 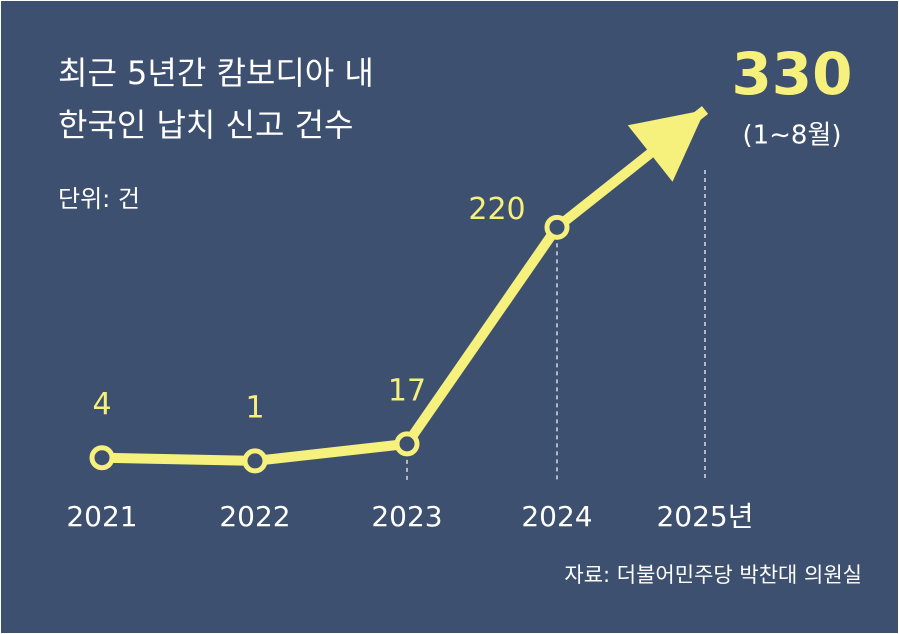 I want to click on arrowhead, so click(x=666, y=146).